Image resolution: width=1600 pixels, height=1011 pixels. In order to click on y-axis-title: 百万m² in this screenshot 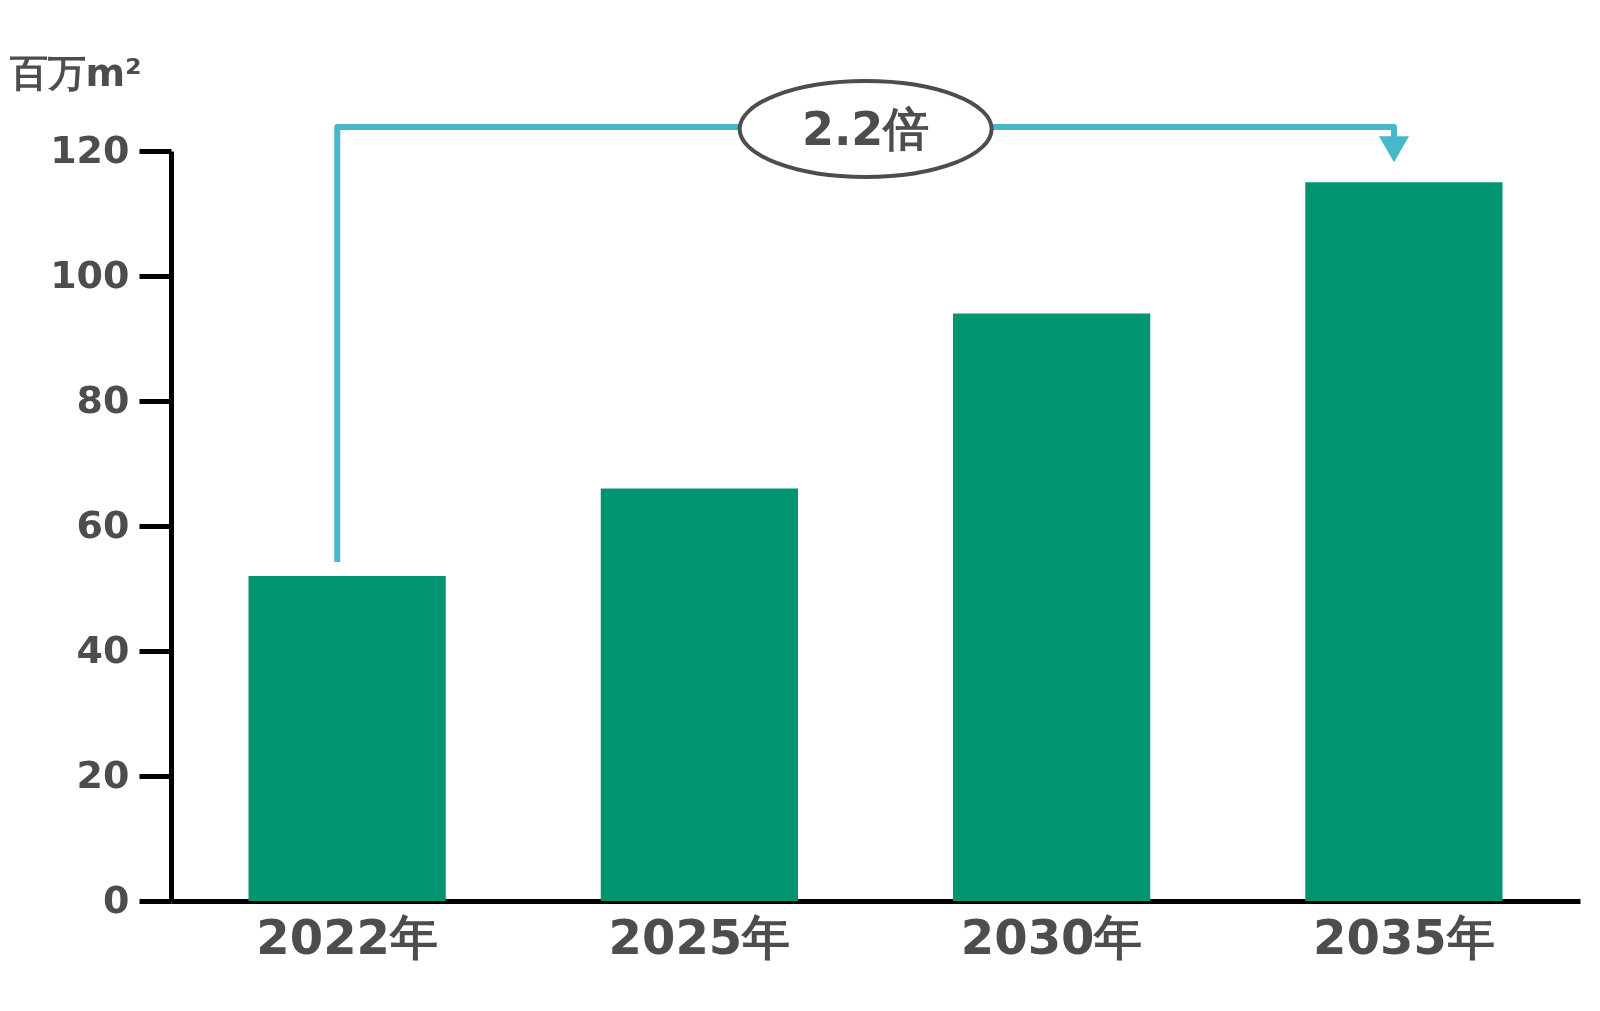, I will do `click(75, 72)`.